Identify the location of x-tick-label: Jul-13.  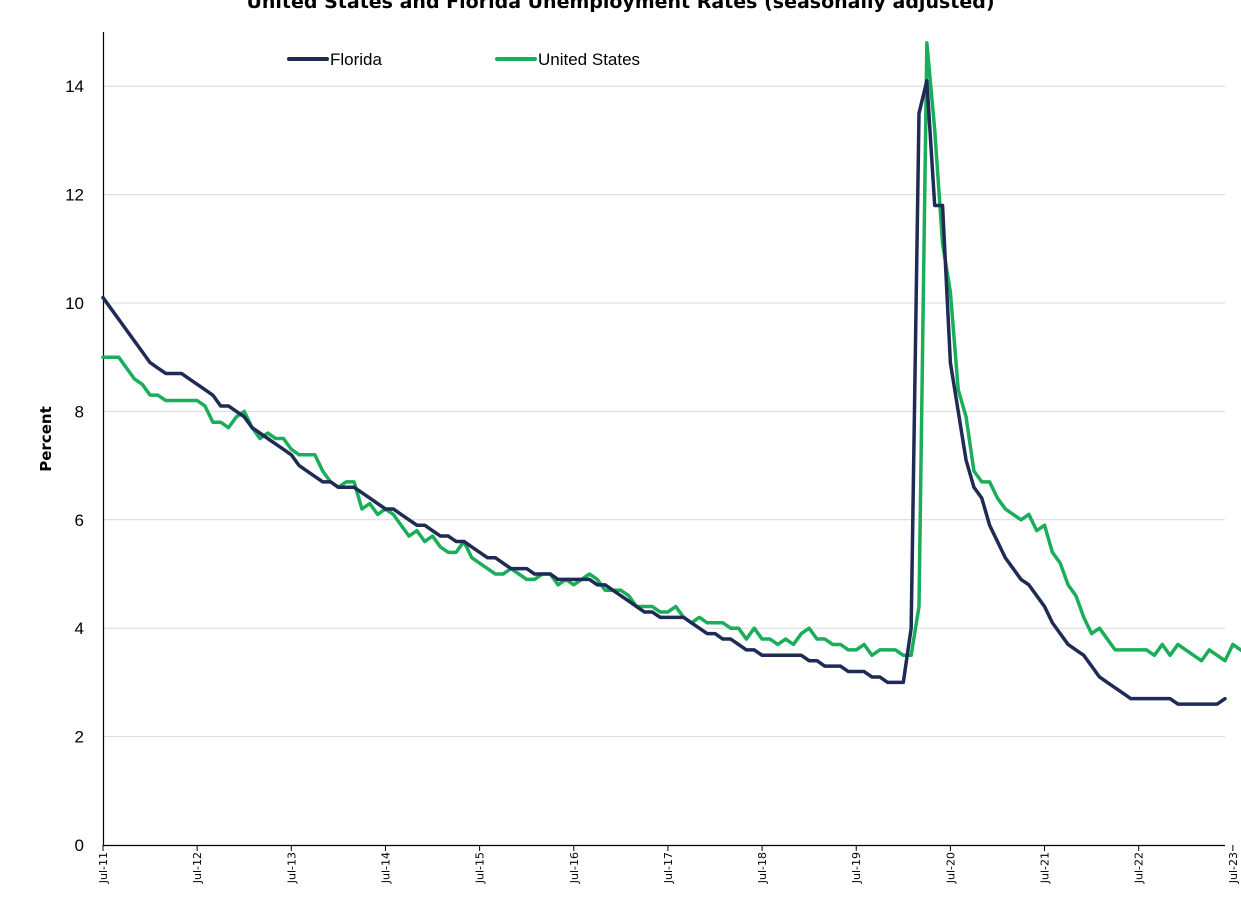
(291, 868).